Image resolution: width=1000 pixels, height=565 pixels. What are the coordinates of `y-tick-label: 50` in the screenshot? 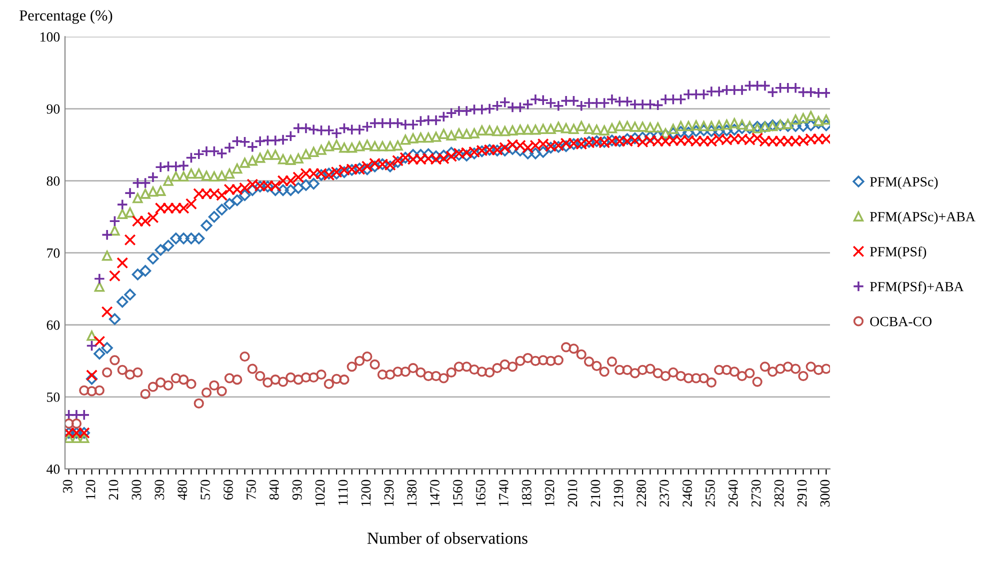 It's located at (53, 397).